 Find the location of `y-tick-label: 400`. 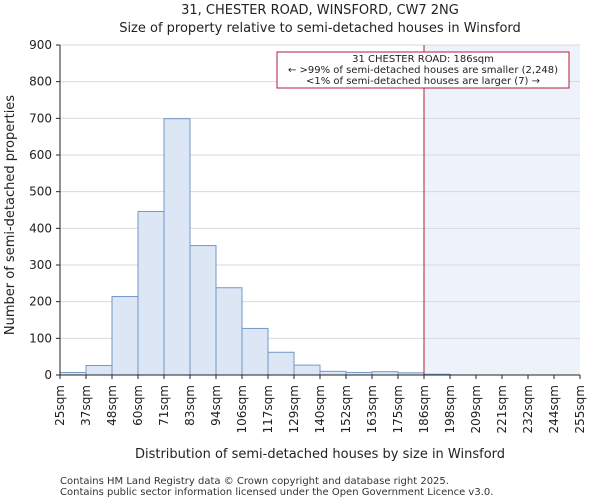

y-tick-label: 400 is located at coordinates (40, 228).